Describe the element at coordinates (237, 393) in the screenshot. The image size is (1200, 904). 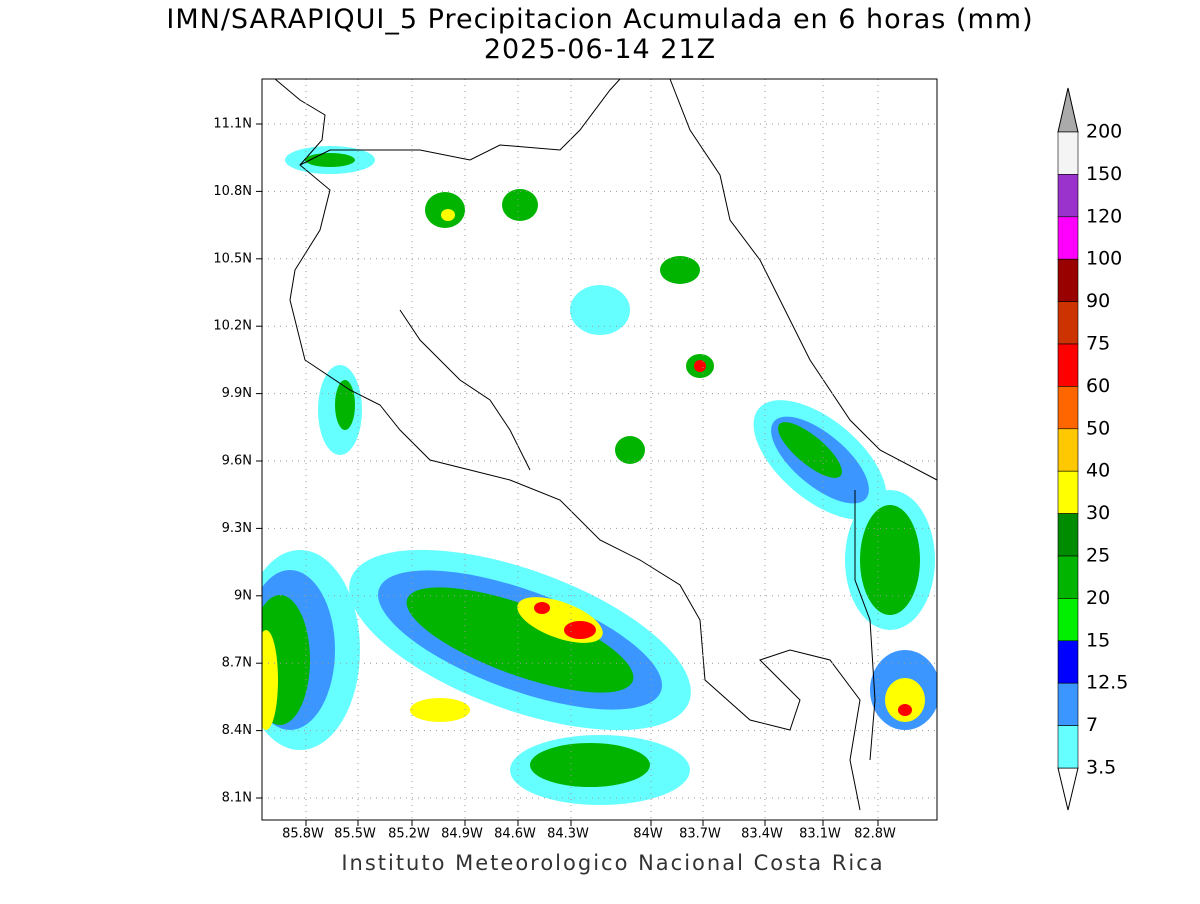
I see `lat-label: 9.9N` at that location.